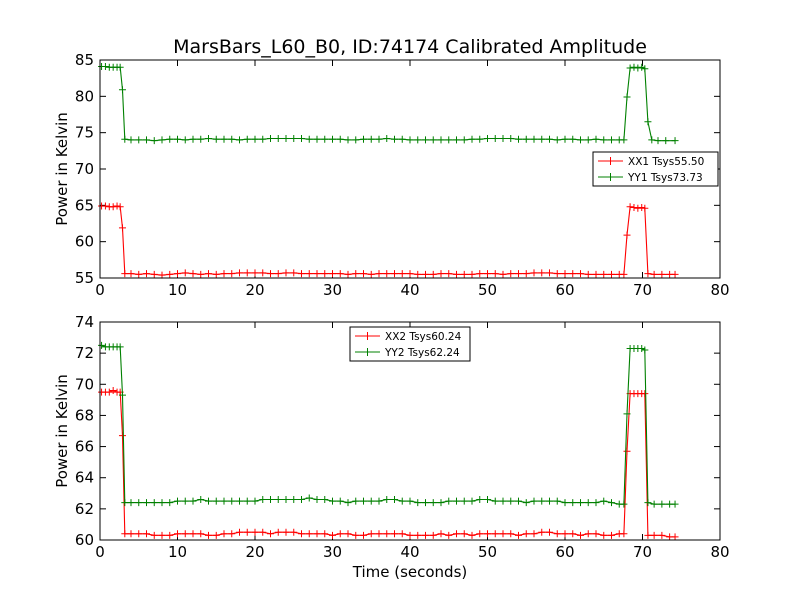  Describe the element at coordinates (422, 353) in the screenshot. I see `legend-label: YY2 Tsys62.24` at that location.